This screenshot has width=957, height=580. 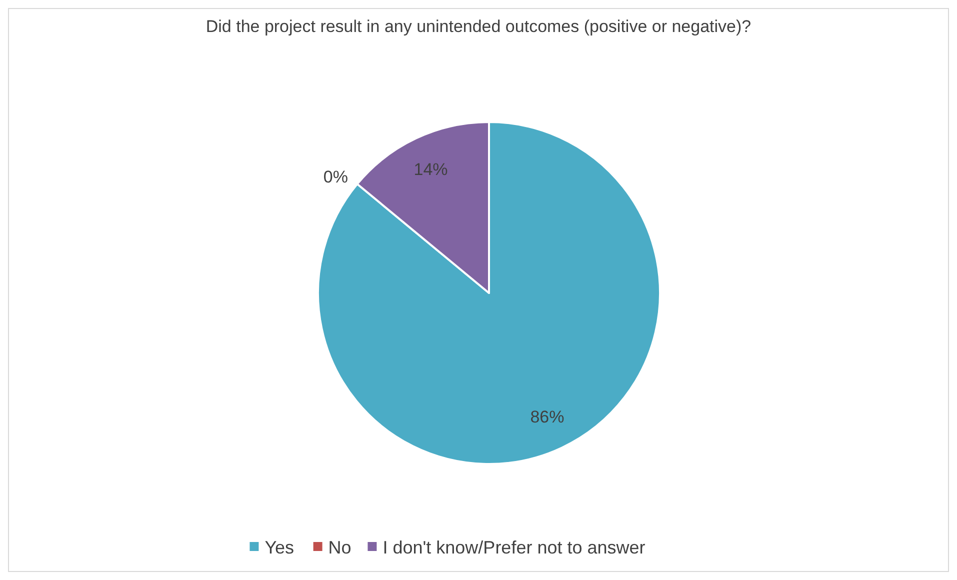 I want to click on legend-label: I don't know/Prefer not to answer, so click(x=514, y=547).